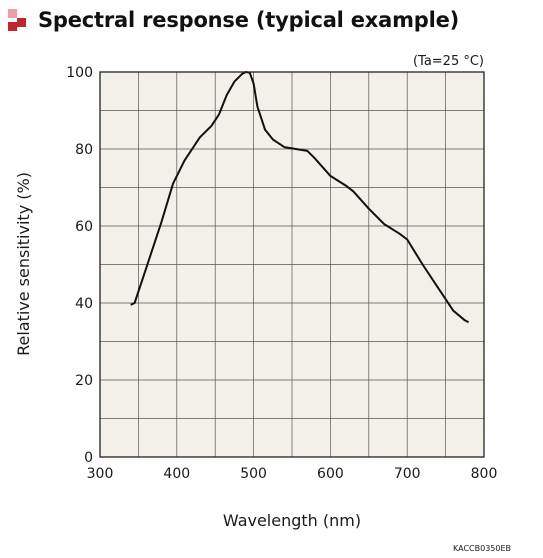  Describe the element at coordinates (79, 73) in the screenshot. I see `y-tick-label: 100` at that location.